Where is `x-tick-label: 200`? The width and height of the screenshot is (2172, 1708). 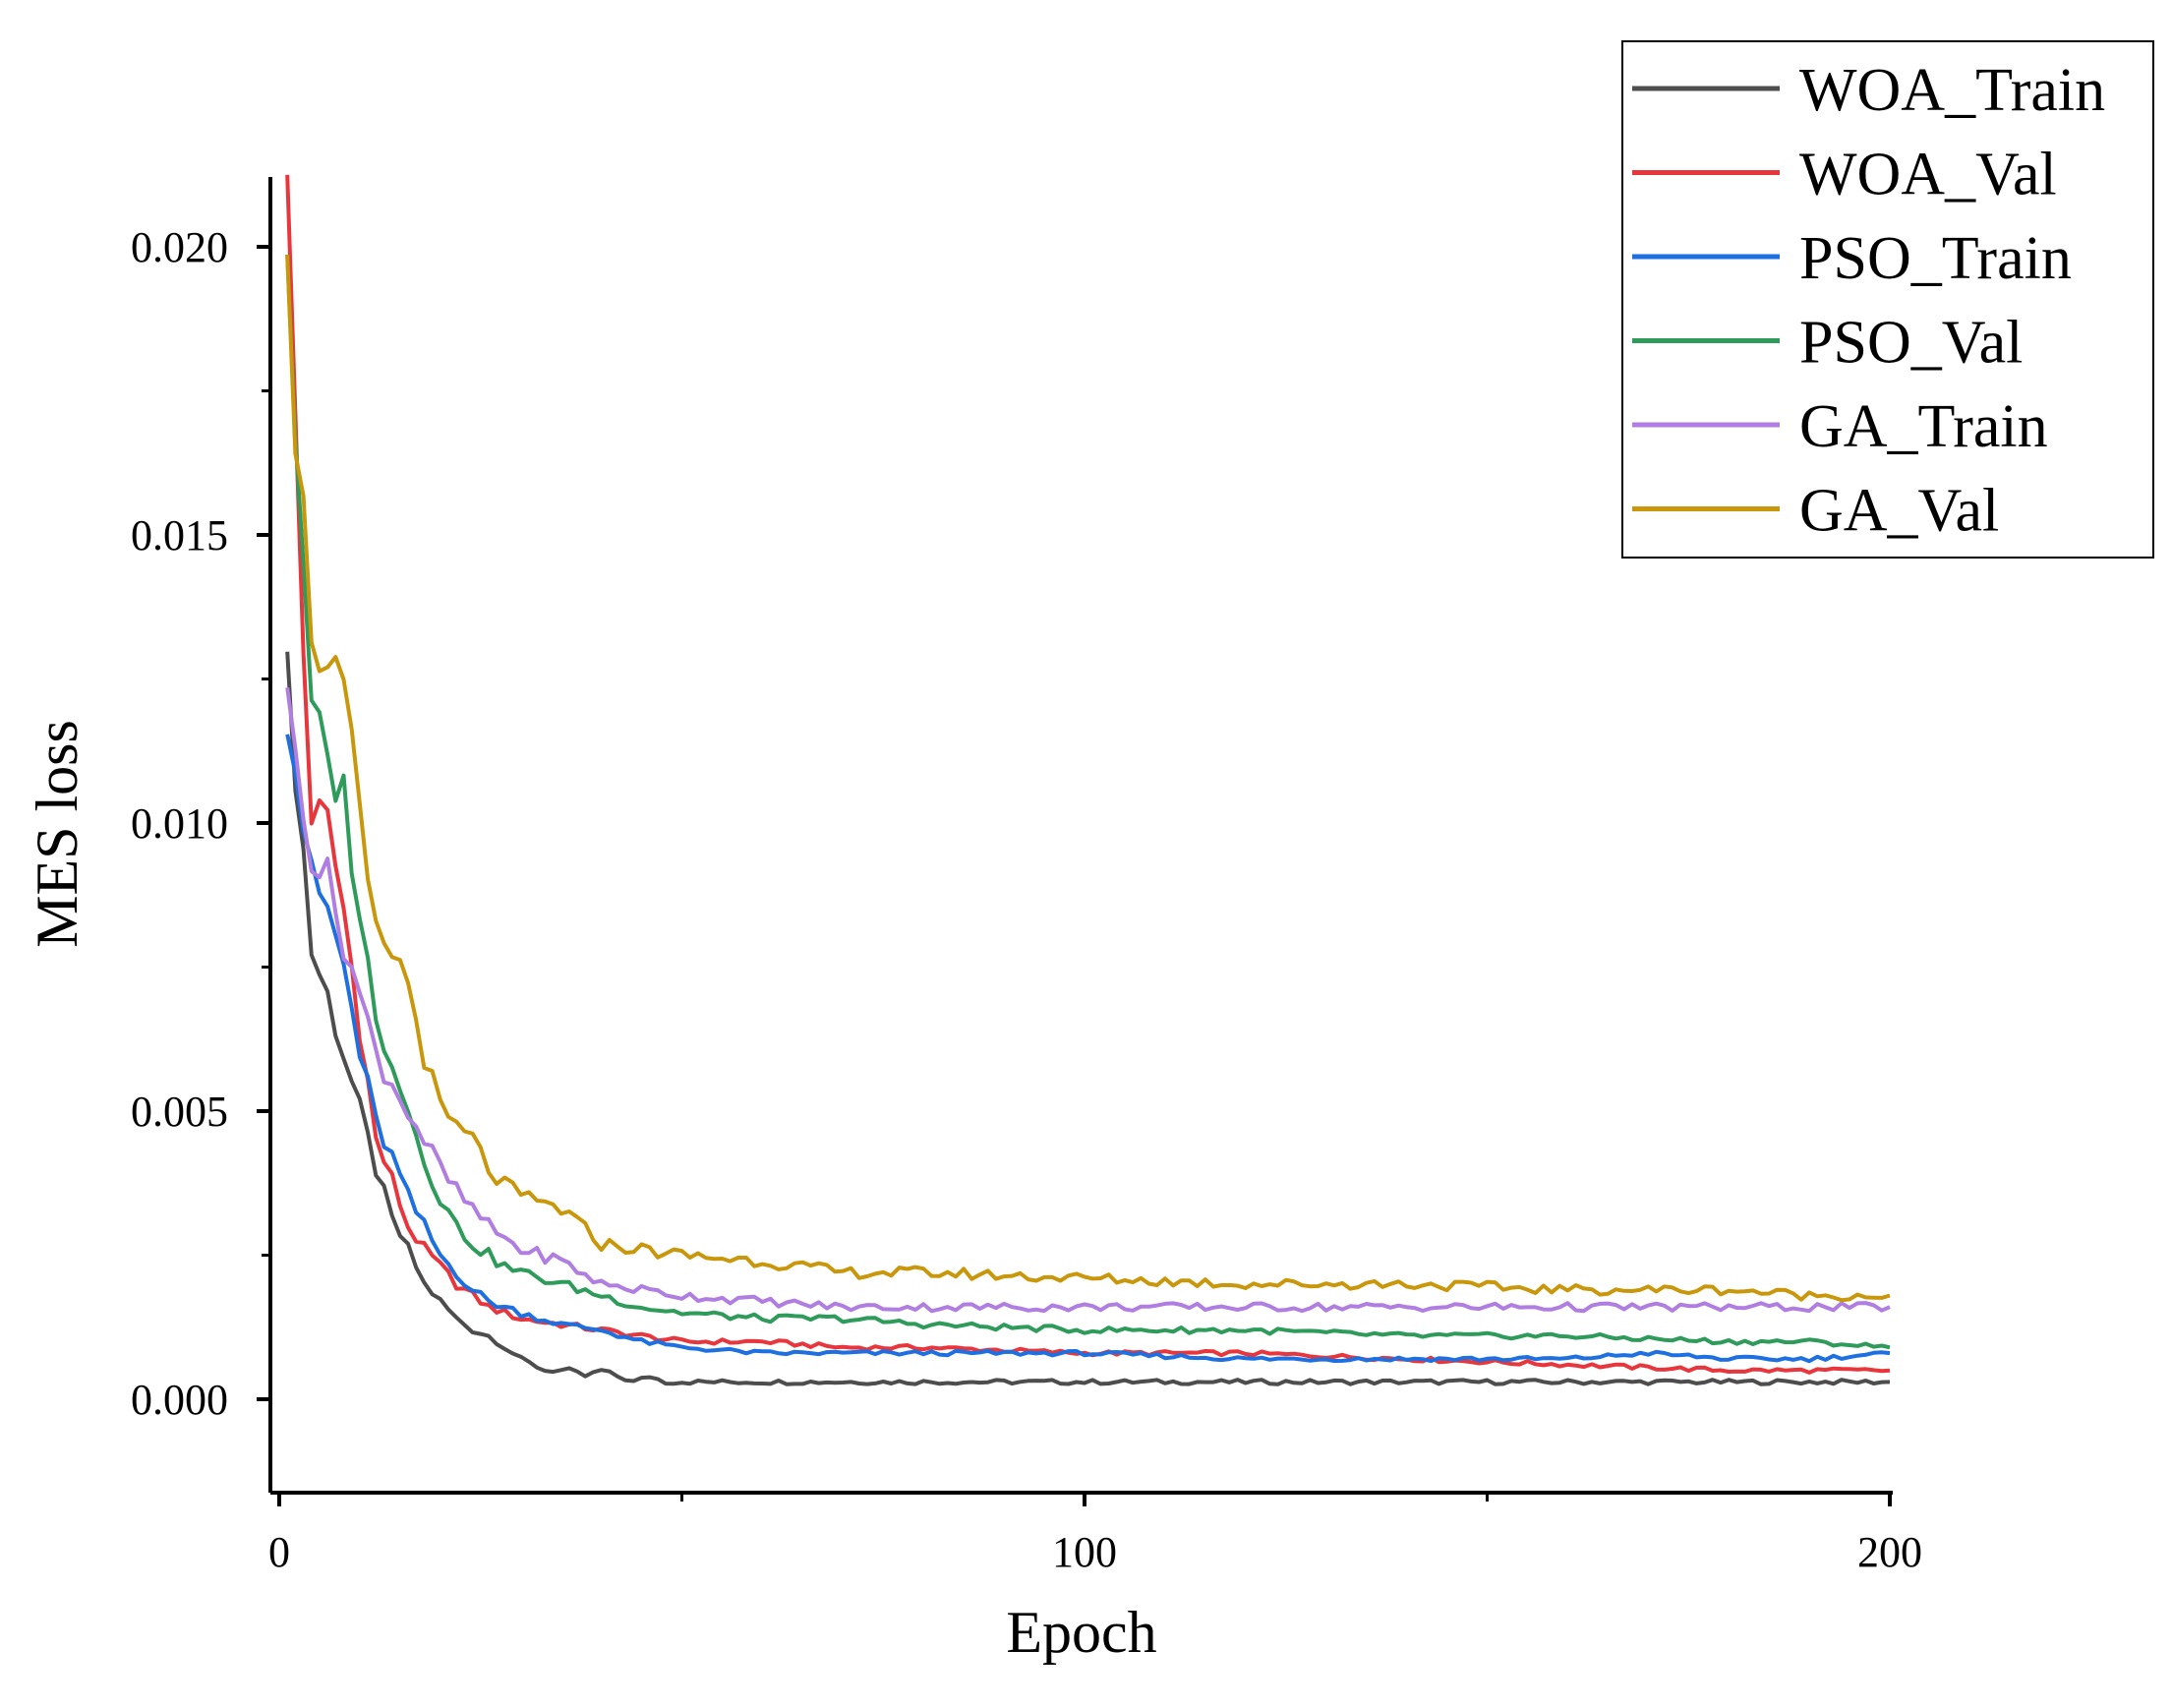 x-tick-label: 200 is located at coordinates (1890, 1552).